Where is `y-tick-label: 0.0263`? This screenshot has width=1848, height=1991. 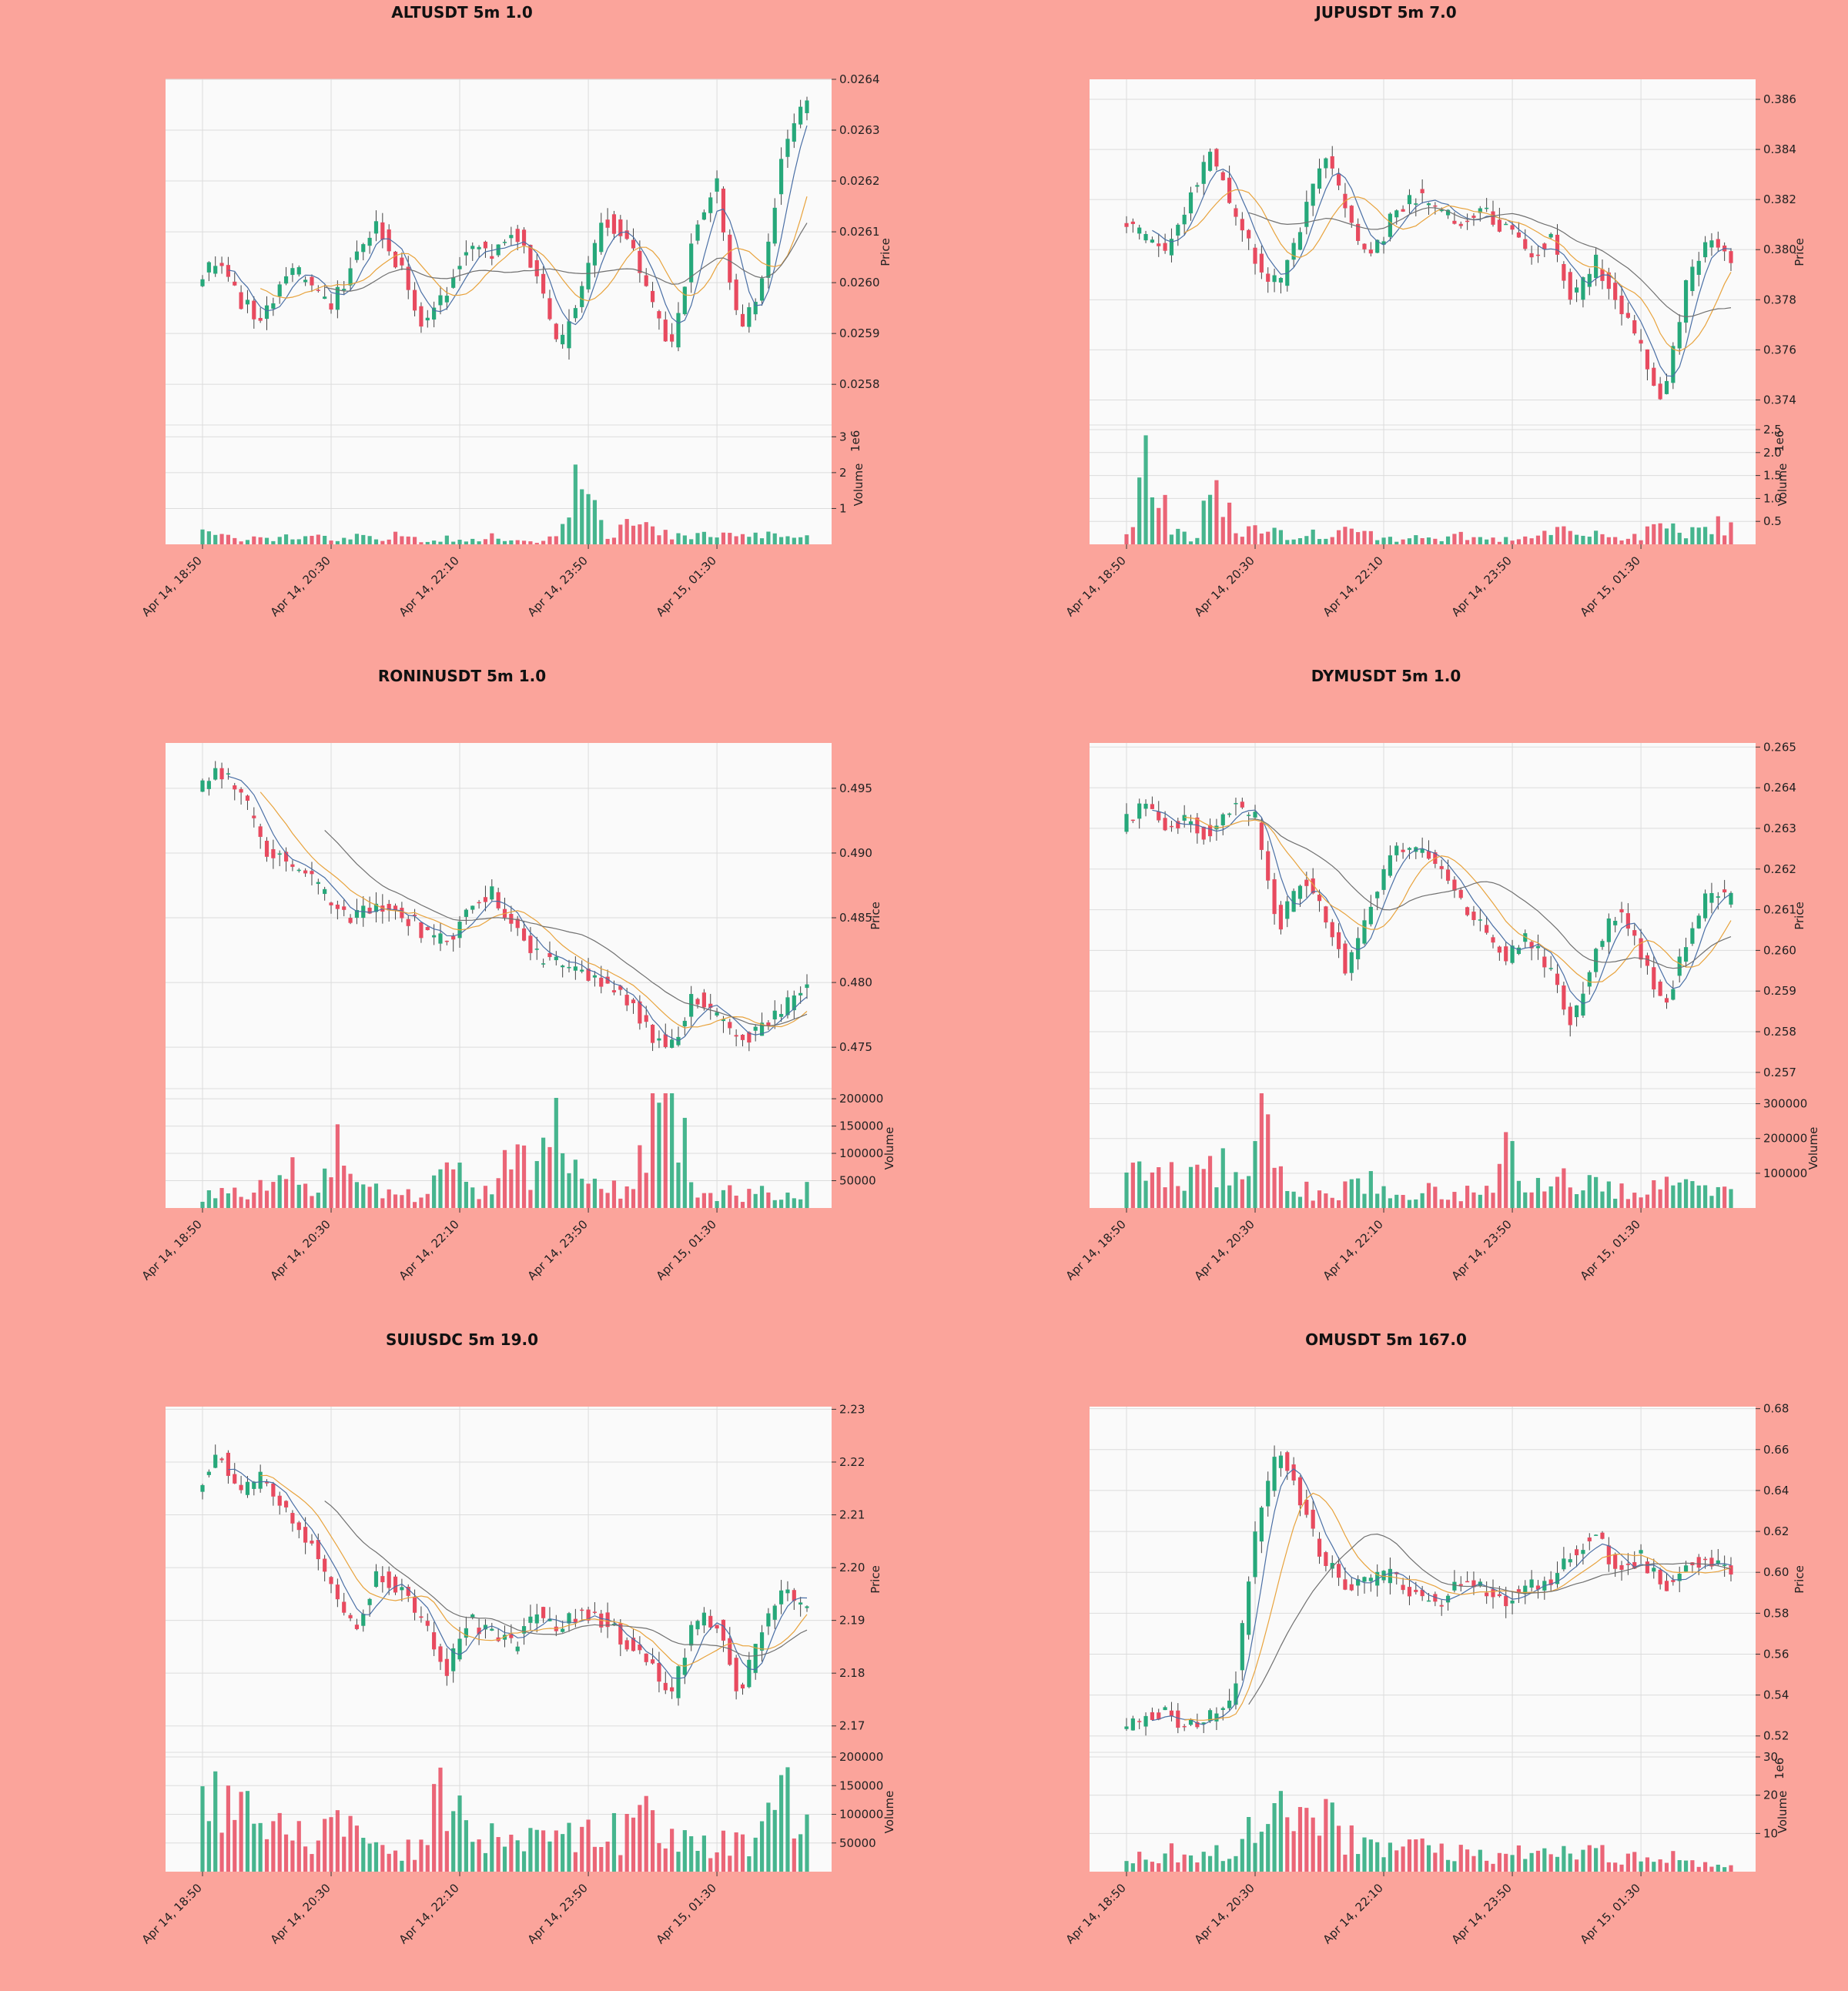
y-tick-label: 0.0263 is located at coordinates (859, 130).